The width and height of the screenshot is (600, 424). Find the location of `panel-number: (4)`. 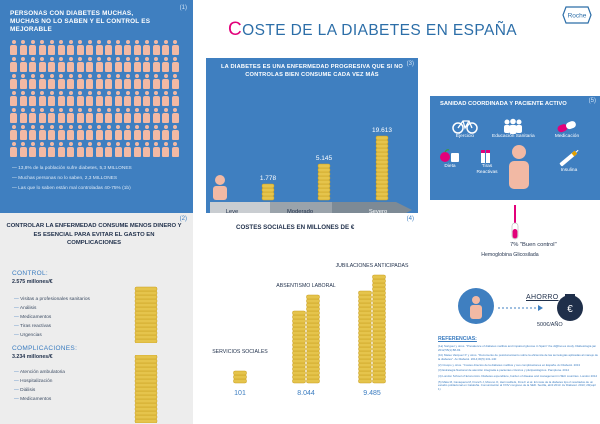

panel-number: (4) is located at coordinates (410, 219).